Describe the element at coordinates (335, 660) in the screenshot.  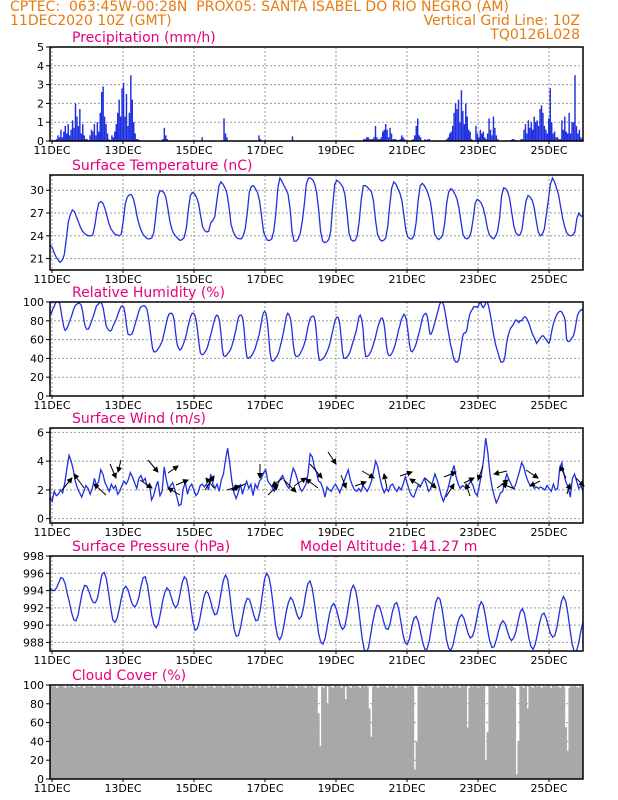
I see `x-tick-label: 19DEC` at that location.